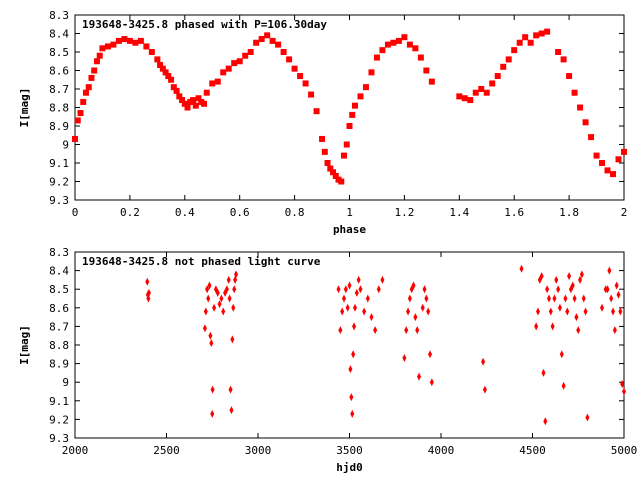 This screenshot has width=640, height=480. What do you see at coordinates (130, 212) in the screenshot?
I see `x-tick-label: 0.2` at bounding box center [130, 212].